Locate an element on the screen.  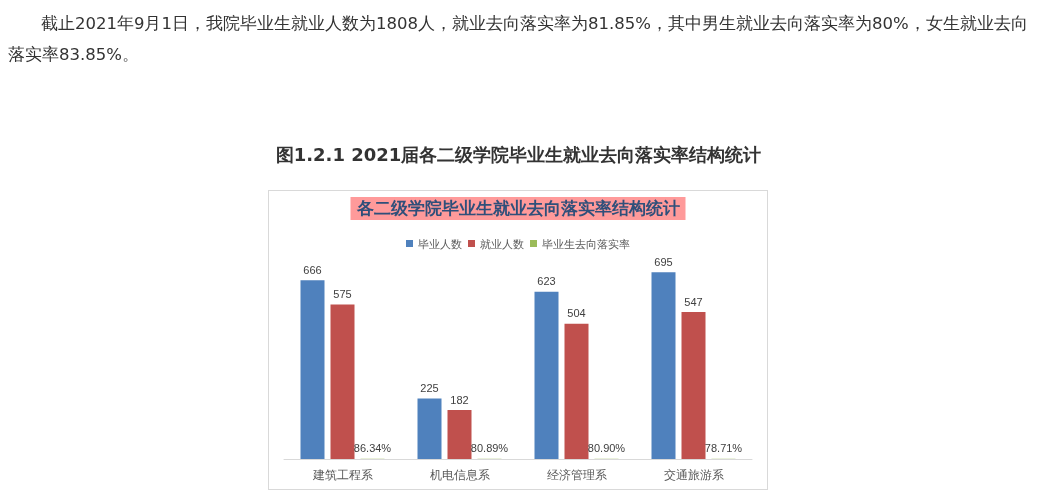
x-tick-label: 建筑工程系 is located at coordinates (342, 475).